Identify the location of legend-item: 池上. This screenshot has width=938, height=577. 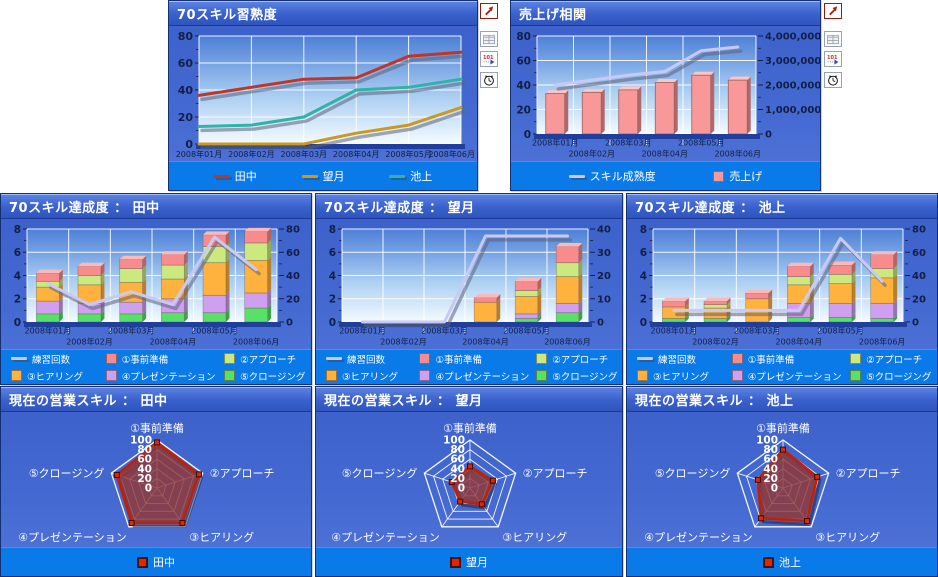
(410, 176).